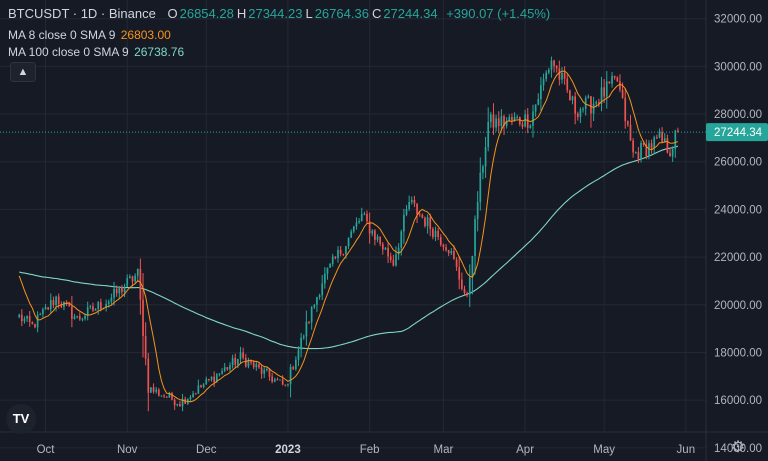 The image size is (768, 461). I want to click on ohlc-o-label: O, so click(172, 13).